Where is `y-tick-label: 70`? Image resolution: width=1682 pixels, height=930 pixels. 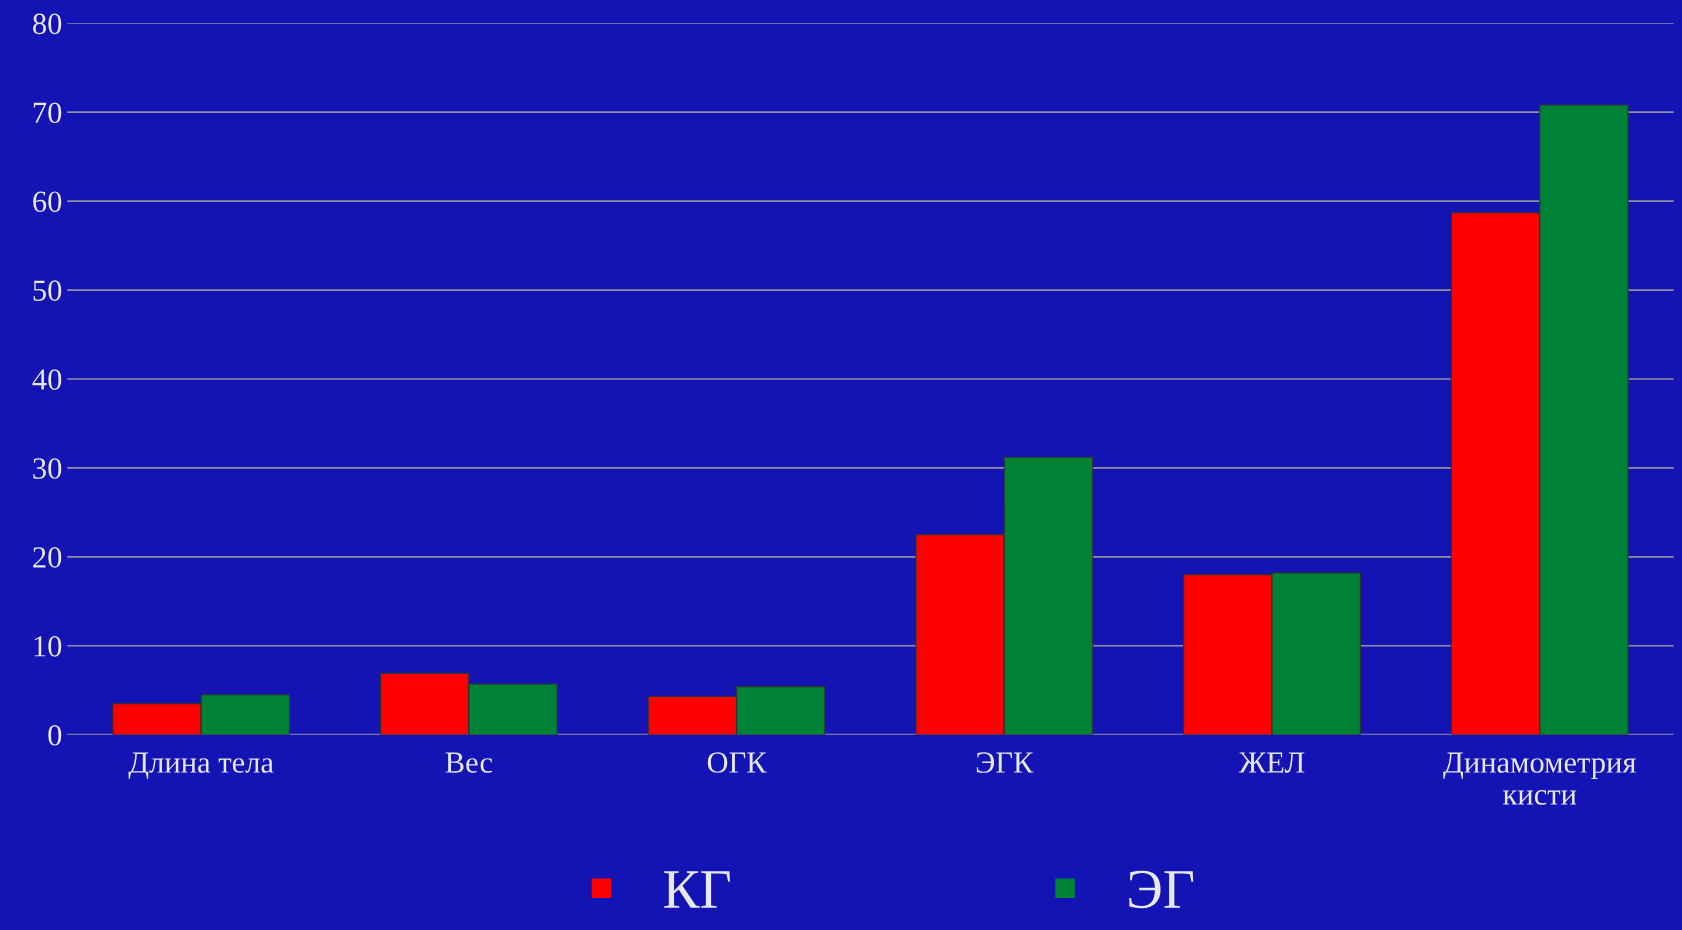 y-tick-label: 70 is located at coordinates (47, 113).